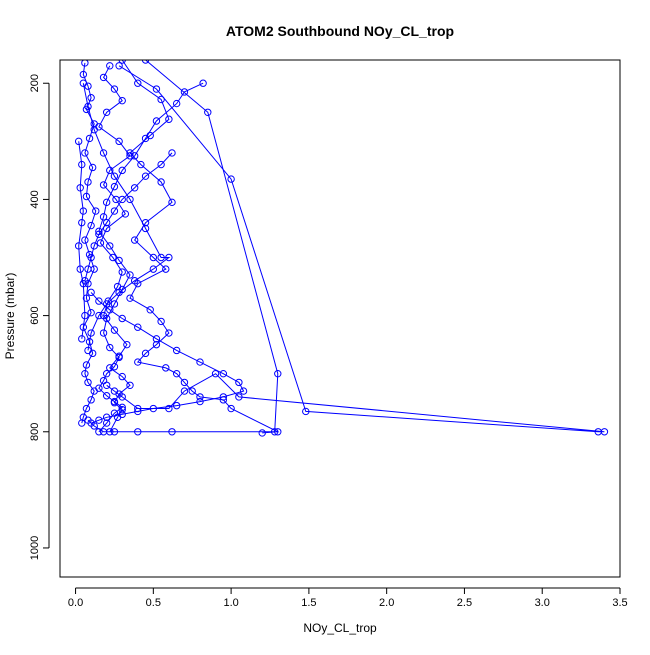 The width and height of the screenshot is (650, 655). What do you see at coordinates (35, 548) in the screenshot?
I see `y-tick-label: 1000` at bounding box center [35, 548].